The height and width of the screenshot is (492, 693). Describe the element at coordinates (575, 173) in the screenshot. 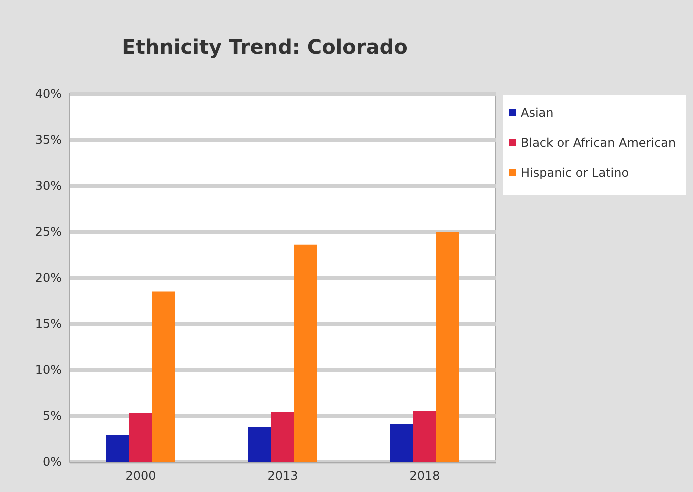

I see `legend-label: Hispanic or Latino` at that location.